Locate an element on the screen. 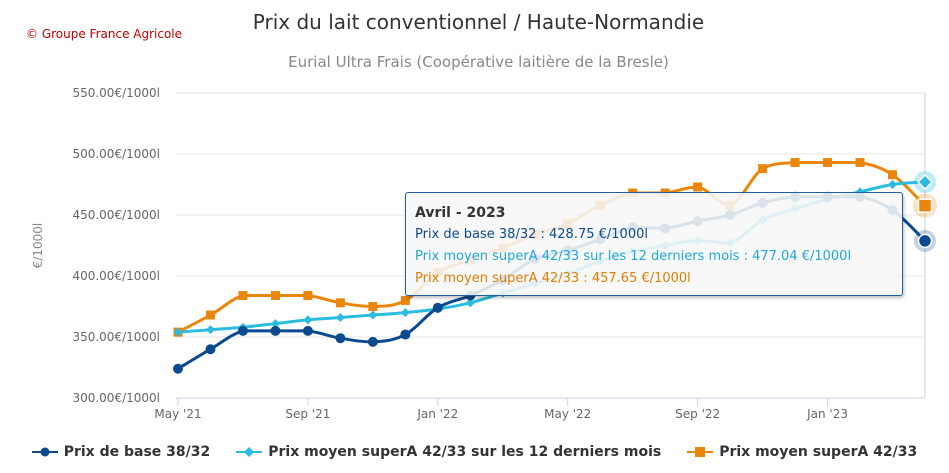 The width and height of the screenshot is (949, 473). legend-diamond-icon is located at coordinates (249, 452).